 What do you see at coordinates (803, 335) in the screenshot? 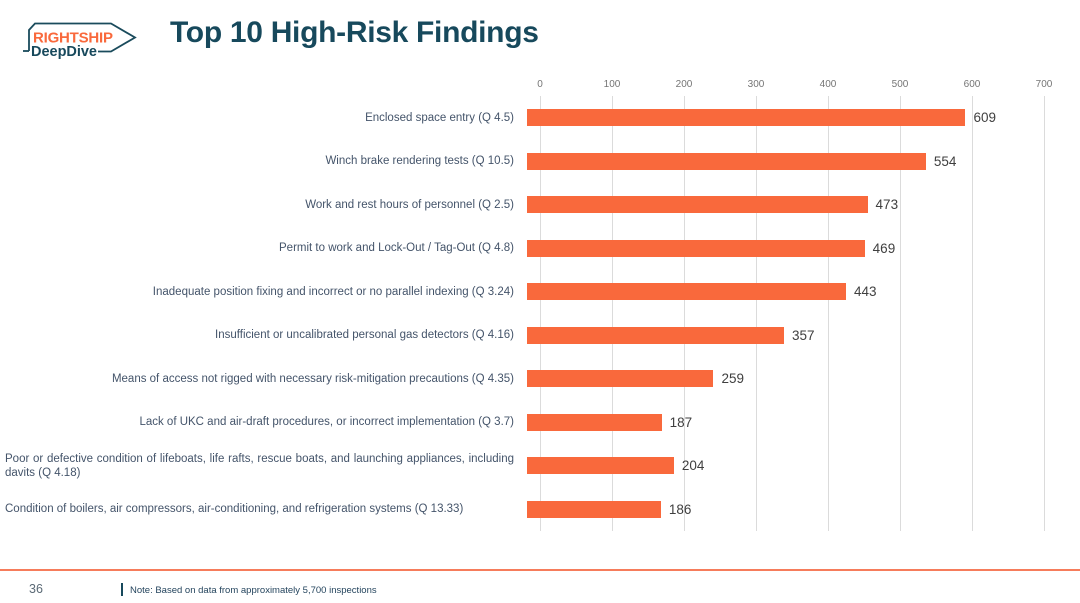
I see `value-label: 357` at bounding box center [803, 335].